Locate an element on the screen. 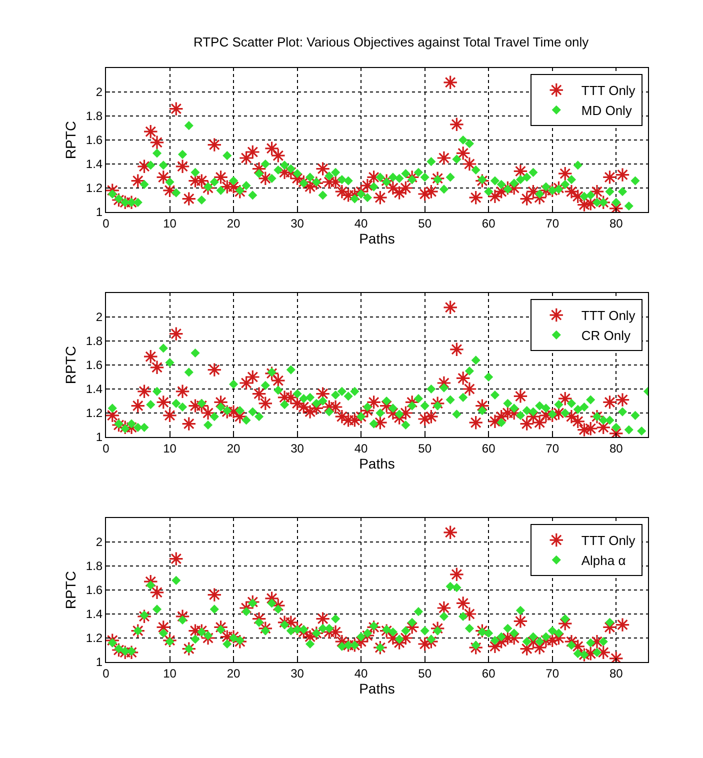  legend-label: MD Only is located at coordinates (606, 110).